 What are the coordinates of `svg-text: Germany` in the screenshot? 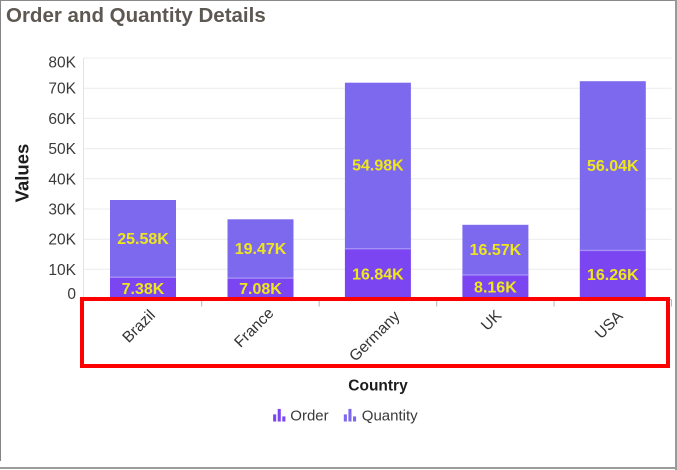 It's located at (374, 336).